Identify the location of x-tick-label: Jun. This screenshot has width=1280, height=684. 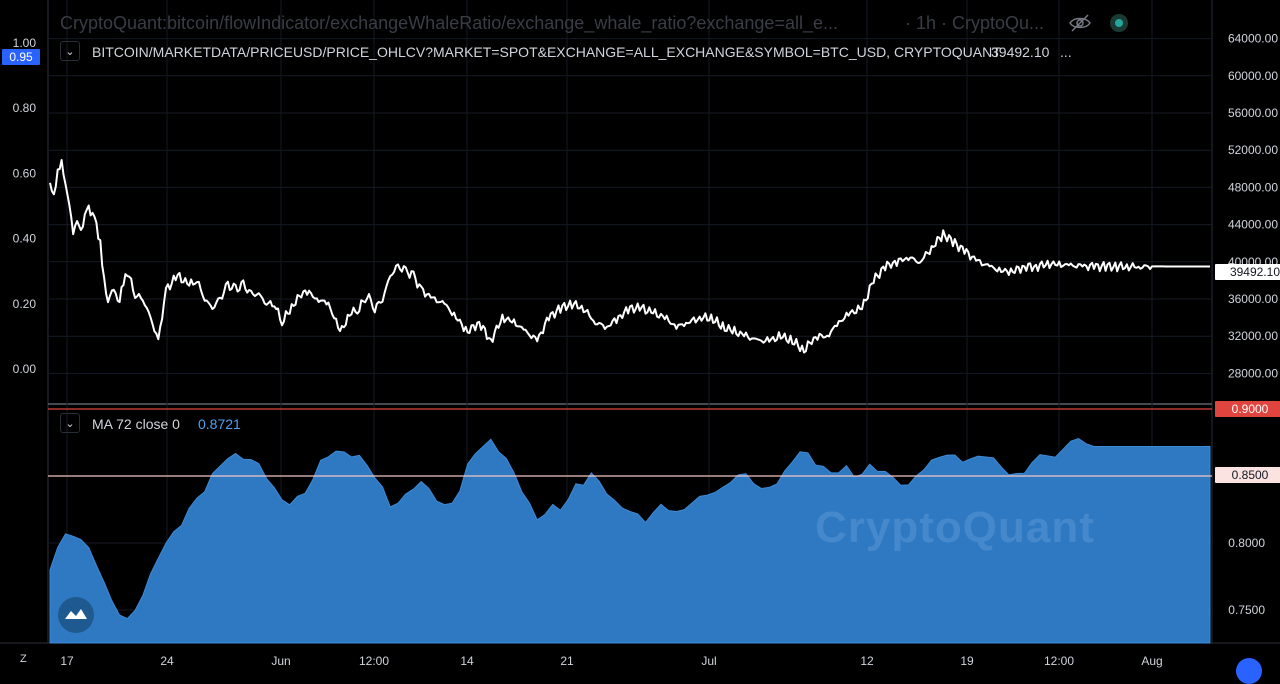
(280, 661).